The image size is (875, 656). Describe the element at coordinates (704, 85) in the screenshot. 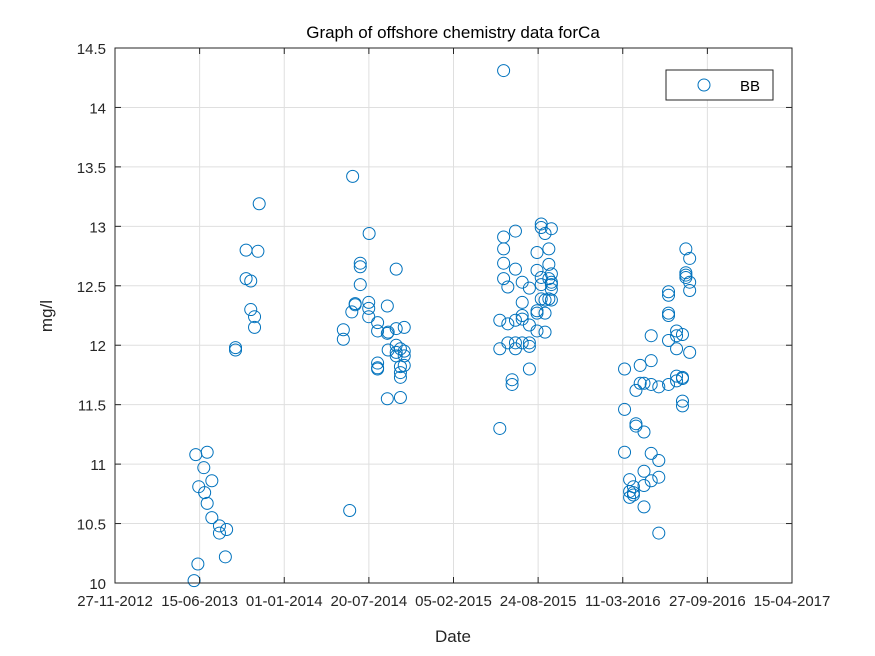

I see `legend-marker-icon` at that location.